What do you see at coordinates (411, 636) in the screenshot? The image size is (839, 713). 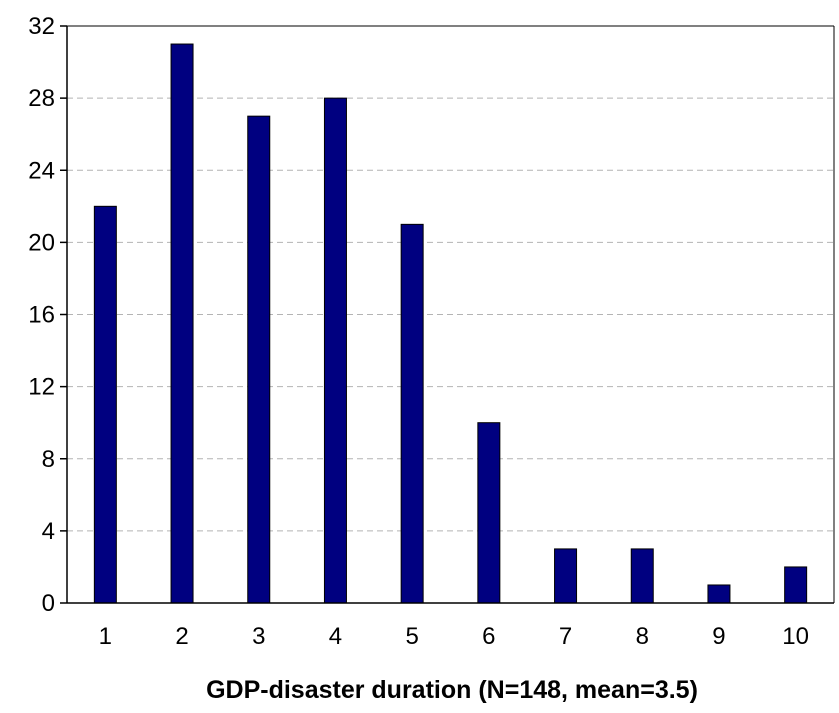 I see `x-tick-label-5: 5` at bounding box center [411, 636].